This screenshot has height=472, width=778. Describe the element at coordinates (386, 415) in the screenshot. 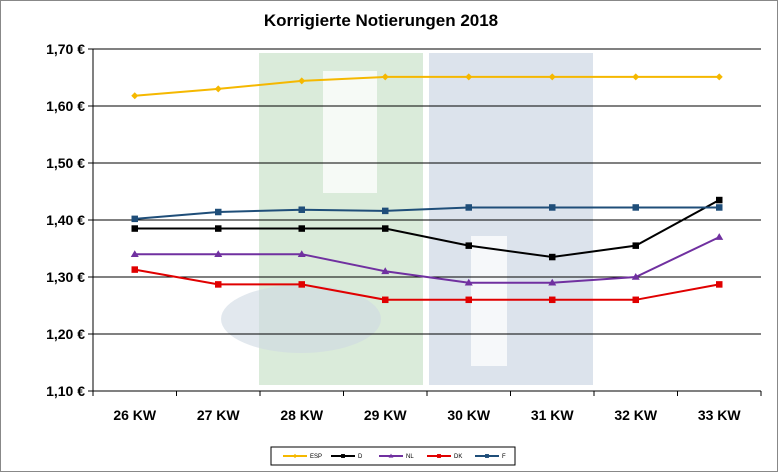

I see `x-tick-label: 29 KW` at that location.